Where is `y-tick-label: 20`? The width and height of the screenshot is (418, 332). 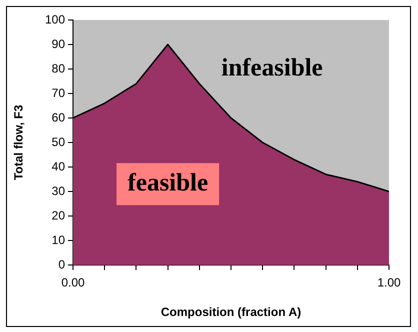
y-tick-label: 20 is located at coordinates (59, 215).